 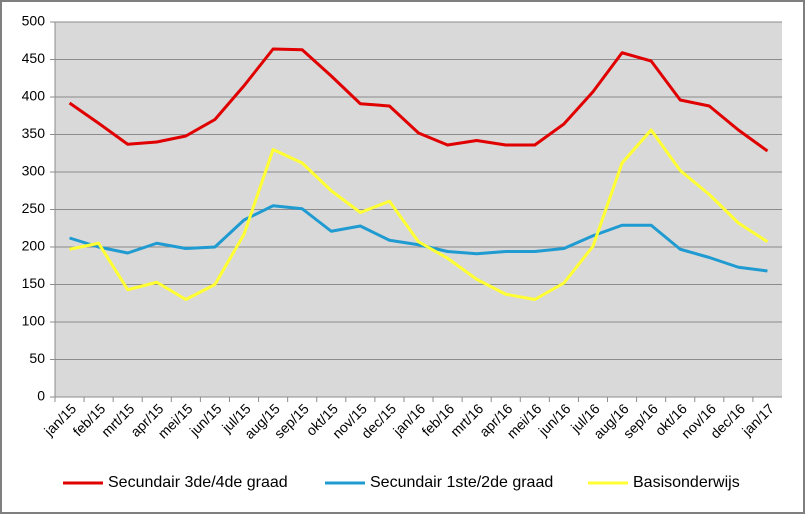 I want to click on y-tick-label: 350, so click(x=34, y=133).